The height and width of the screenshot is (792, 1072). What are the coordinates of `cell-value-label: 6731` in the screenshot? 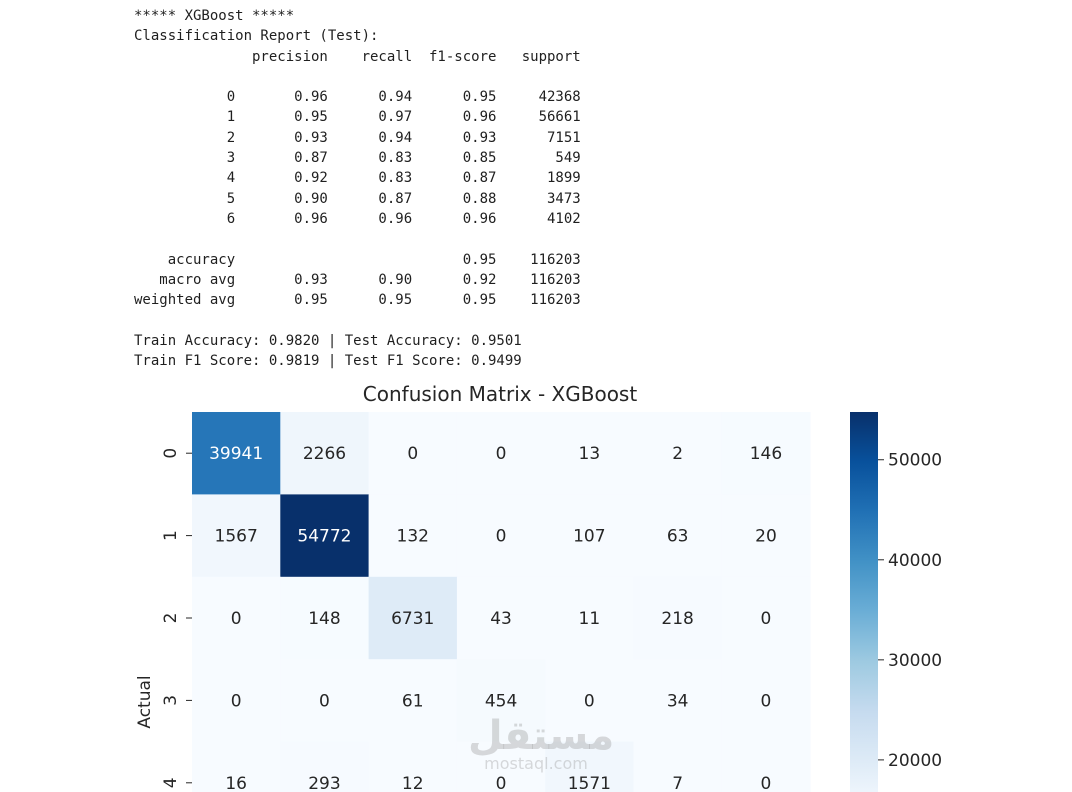 It's located at (412, 619).